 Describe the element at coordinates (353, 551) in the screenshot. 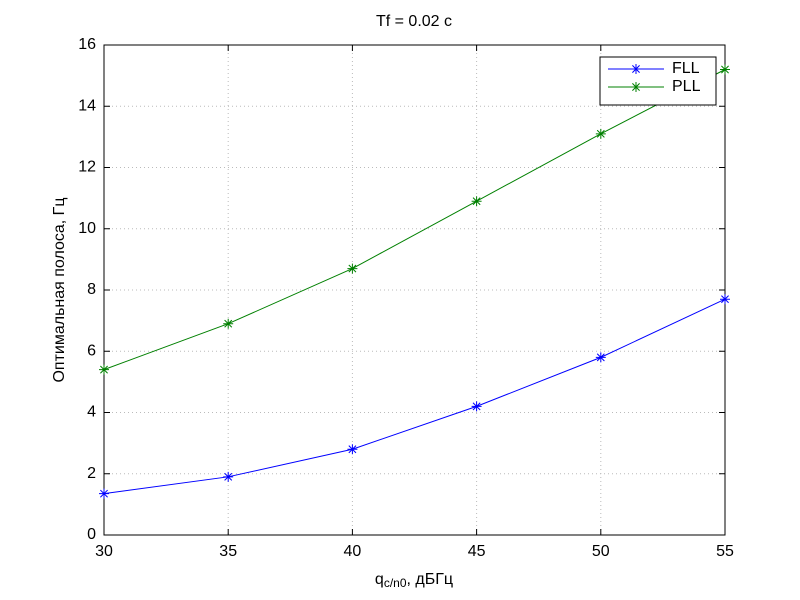

I see `x-tick-label: 40` at that location.